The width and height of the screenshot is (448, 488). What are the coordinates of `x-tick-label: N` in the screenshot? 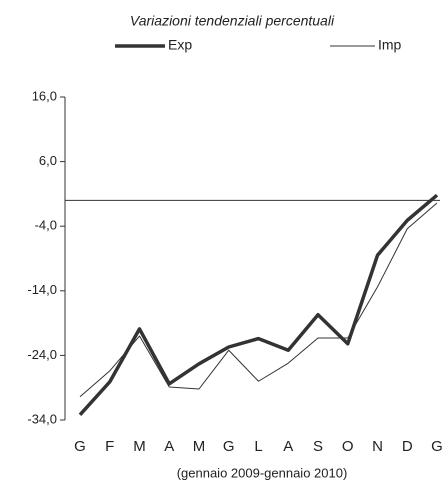 It's located at (377, 446).